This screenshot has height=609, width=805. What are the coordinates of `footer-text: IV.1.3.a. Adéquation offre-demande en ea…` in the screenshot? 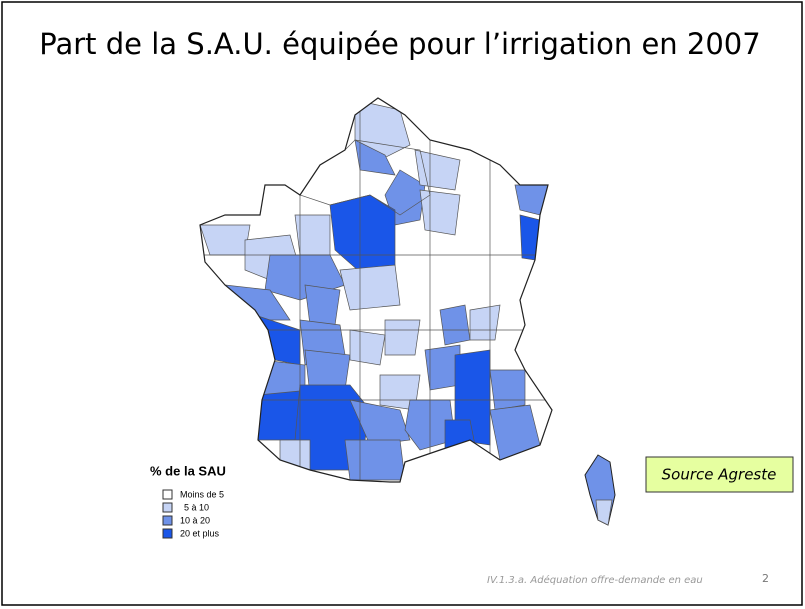 It's located at (595, 580).